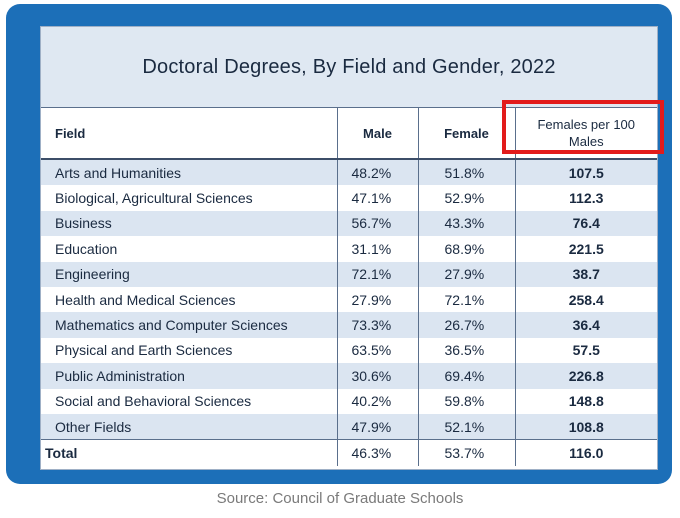 The image size is (680, 518). I want to click on header-field: Field, so click(189, 134).